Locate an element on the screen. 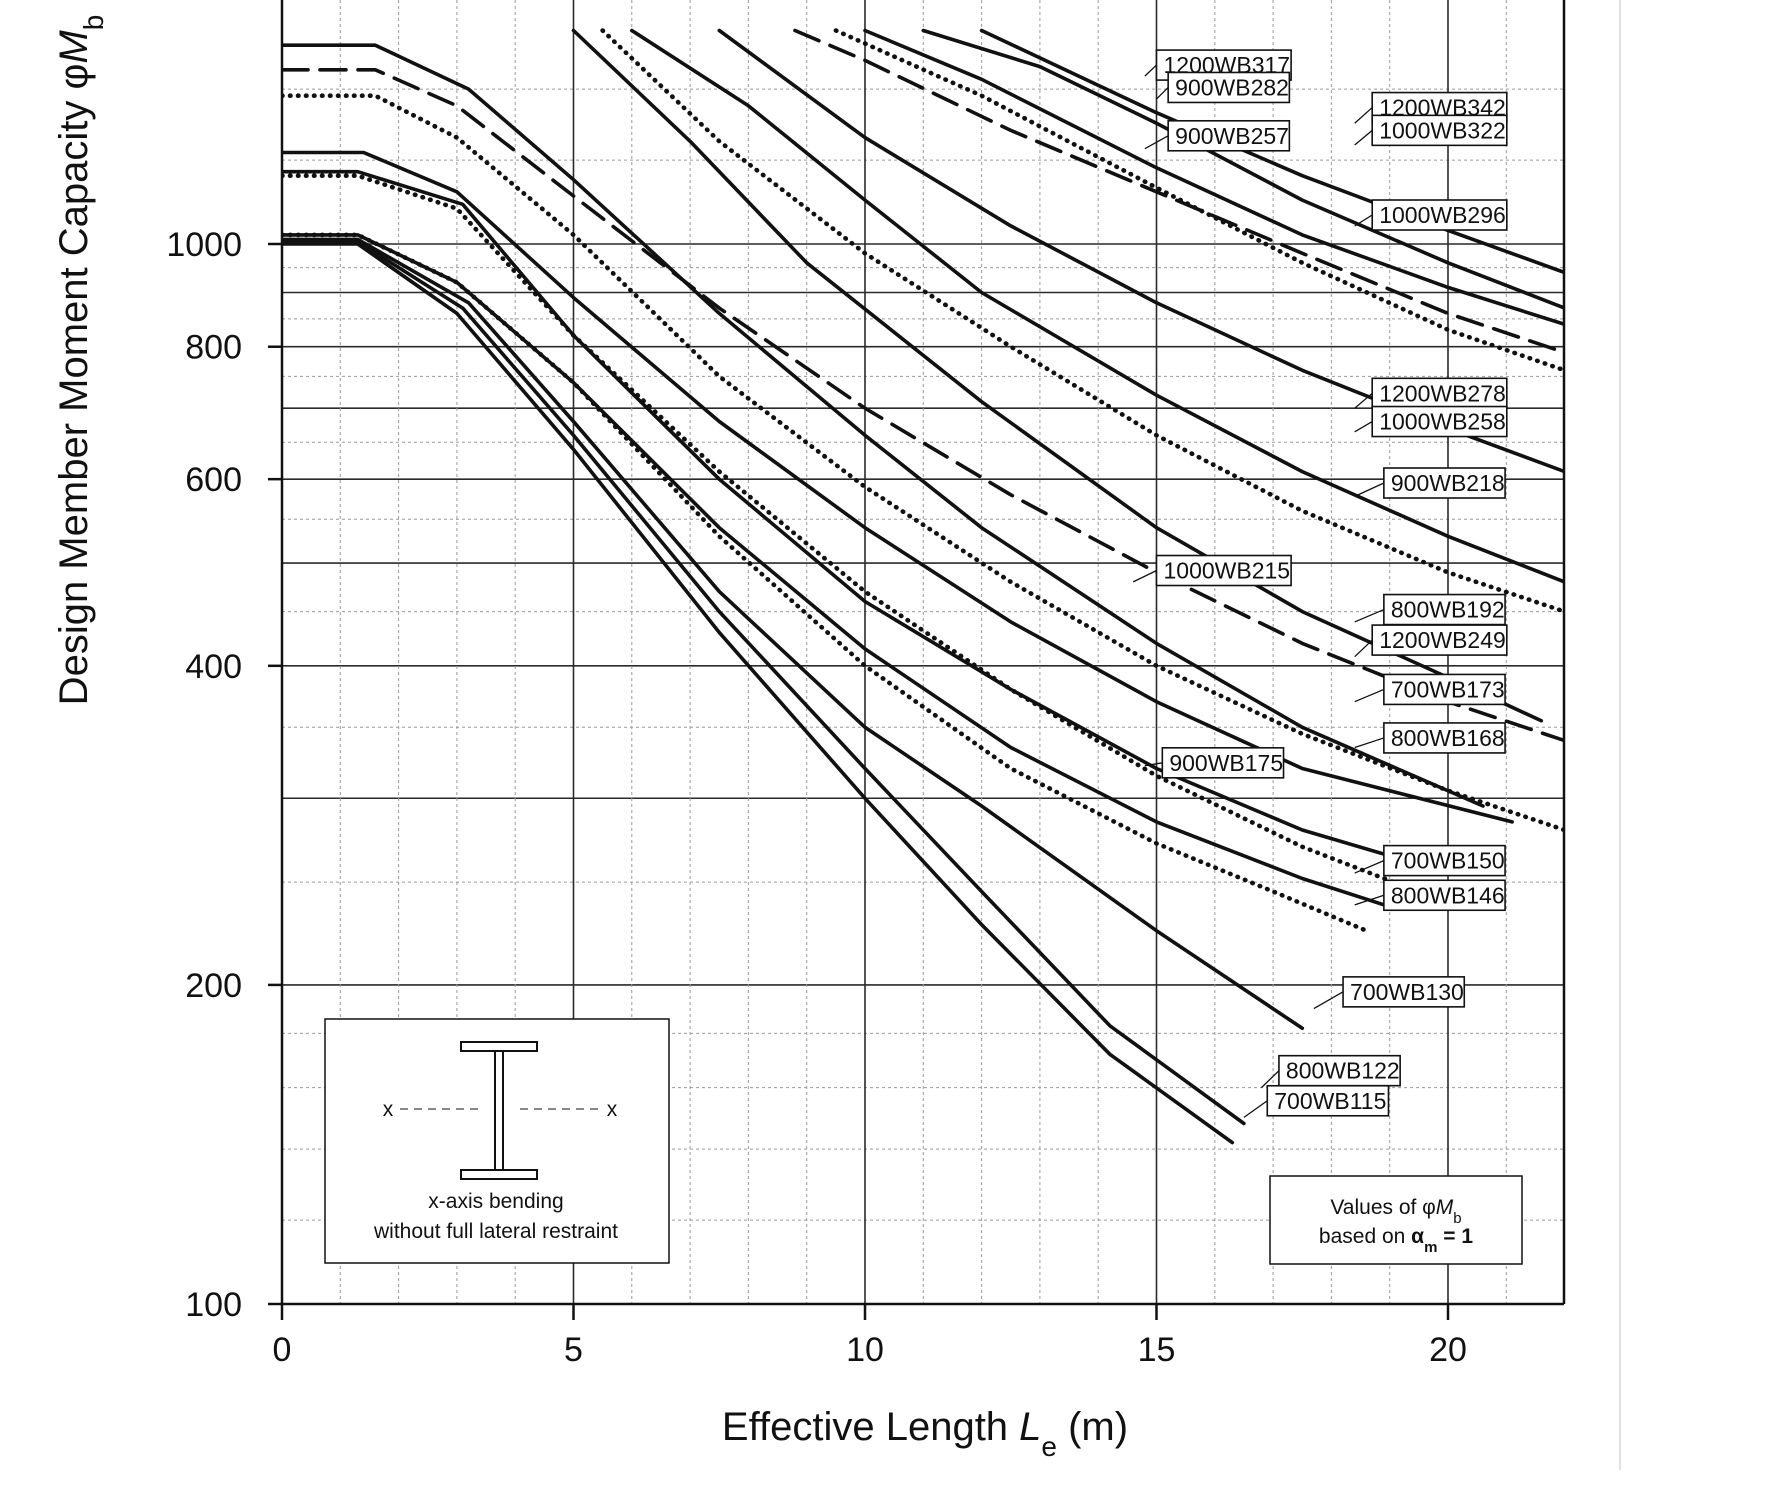 This screenshot has height=1497, width=1785. label-text: 900WB175 is located at coordinates (1226, 763).